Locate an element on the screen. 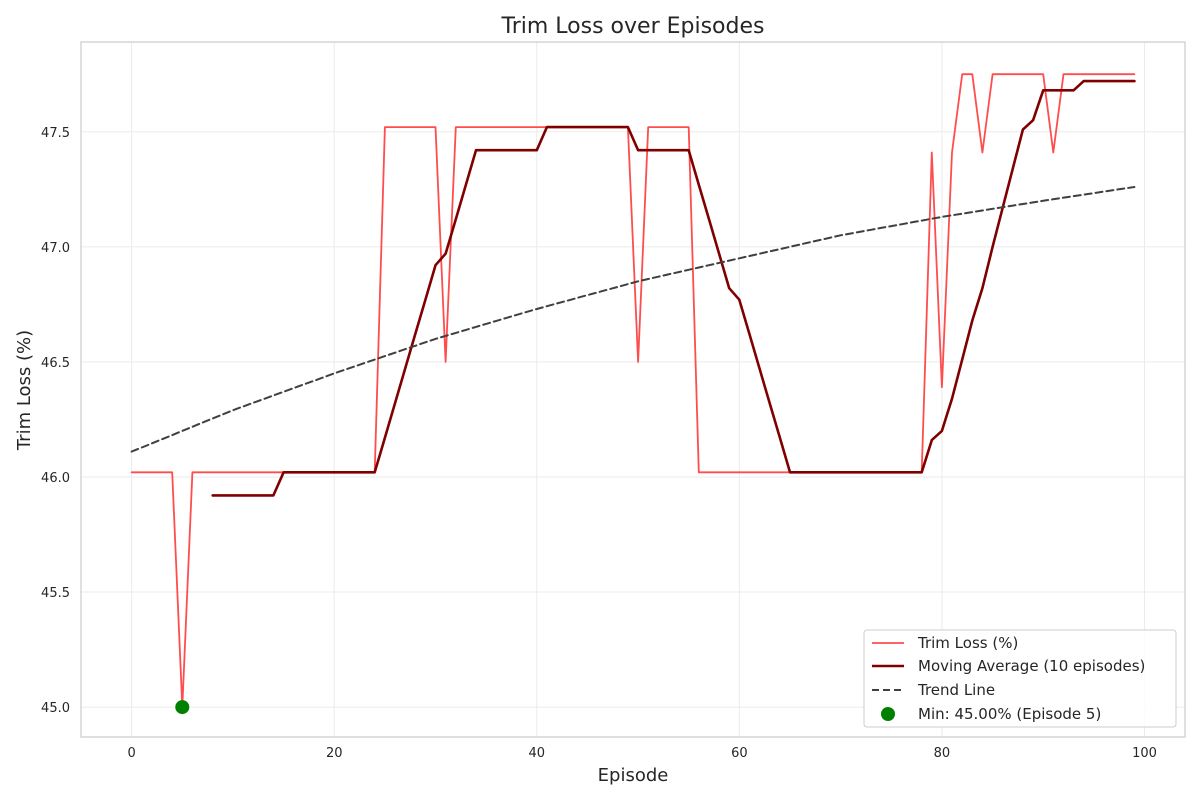 Image resolution: width=1200 pixels, height=800 pixels. x-tick-label: 20 is located at coordinates (334, 753).